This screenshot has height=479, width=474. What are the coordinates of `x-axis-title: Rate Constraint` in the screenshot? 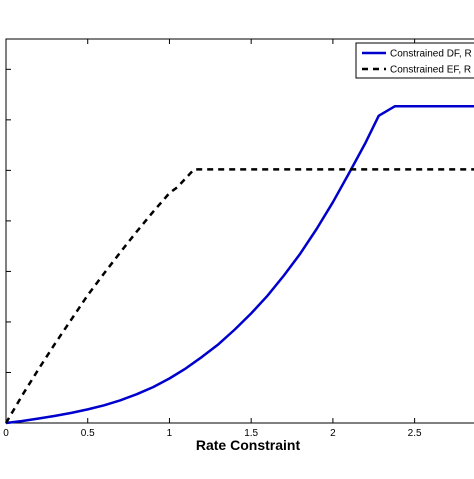 It's located at (248, 445).